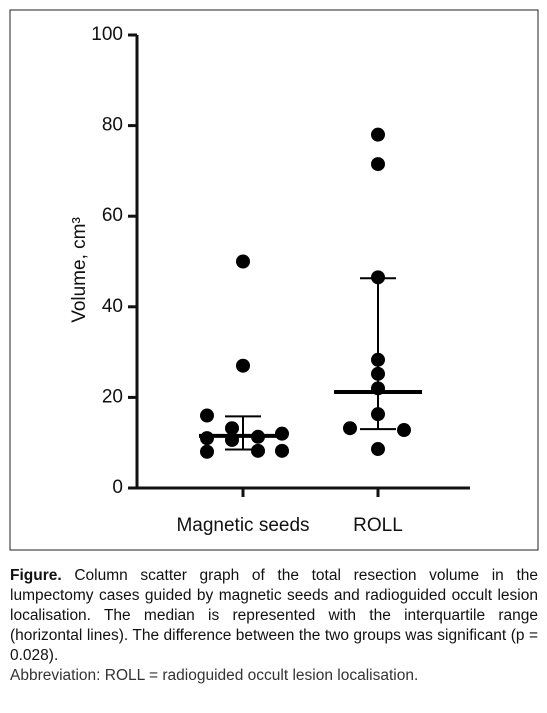 This screenshot has height=713, width=547. Describe the element at coordinates (117, 487) in the screenshot. I see `y-tick-label: 0` at that location.